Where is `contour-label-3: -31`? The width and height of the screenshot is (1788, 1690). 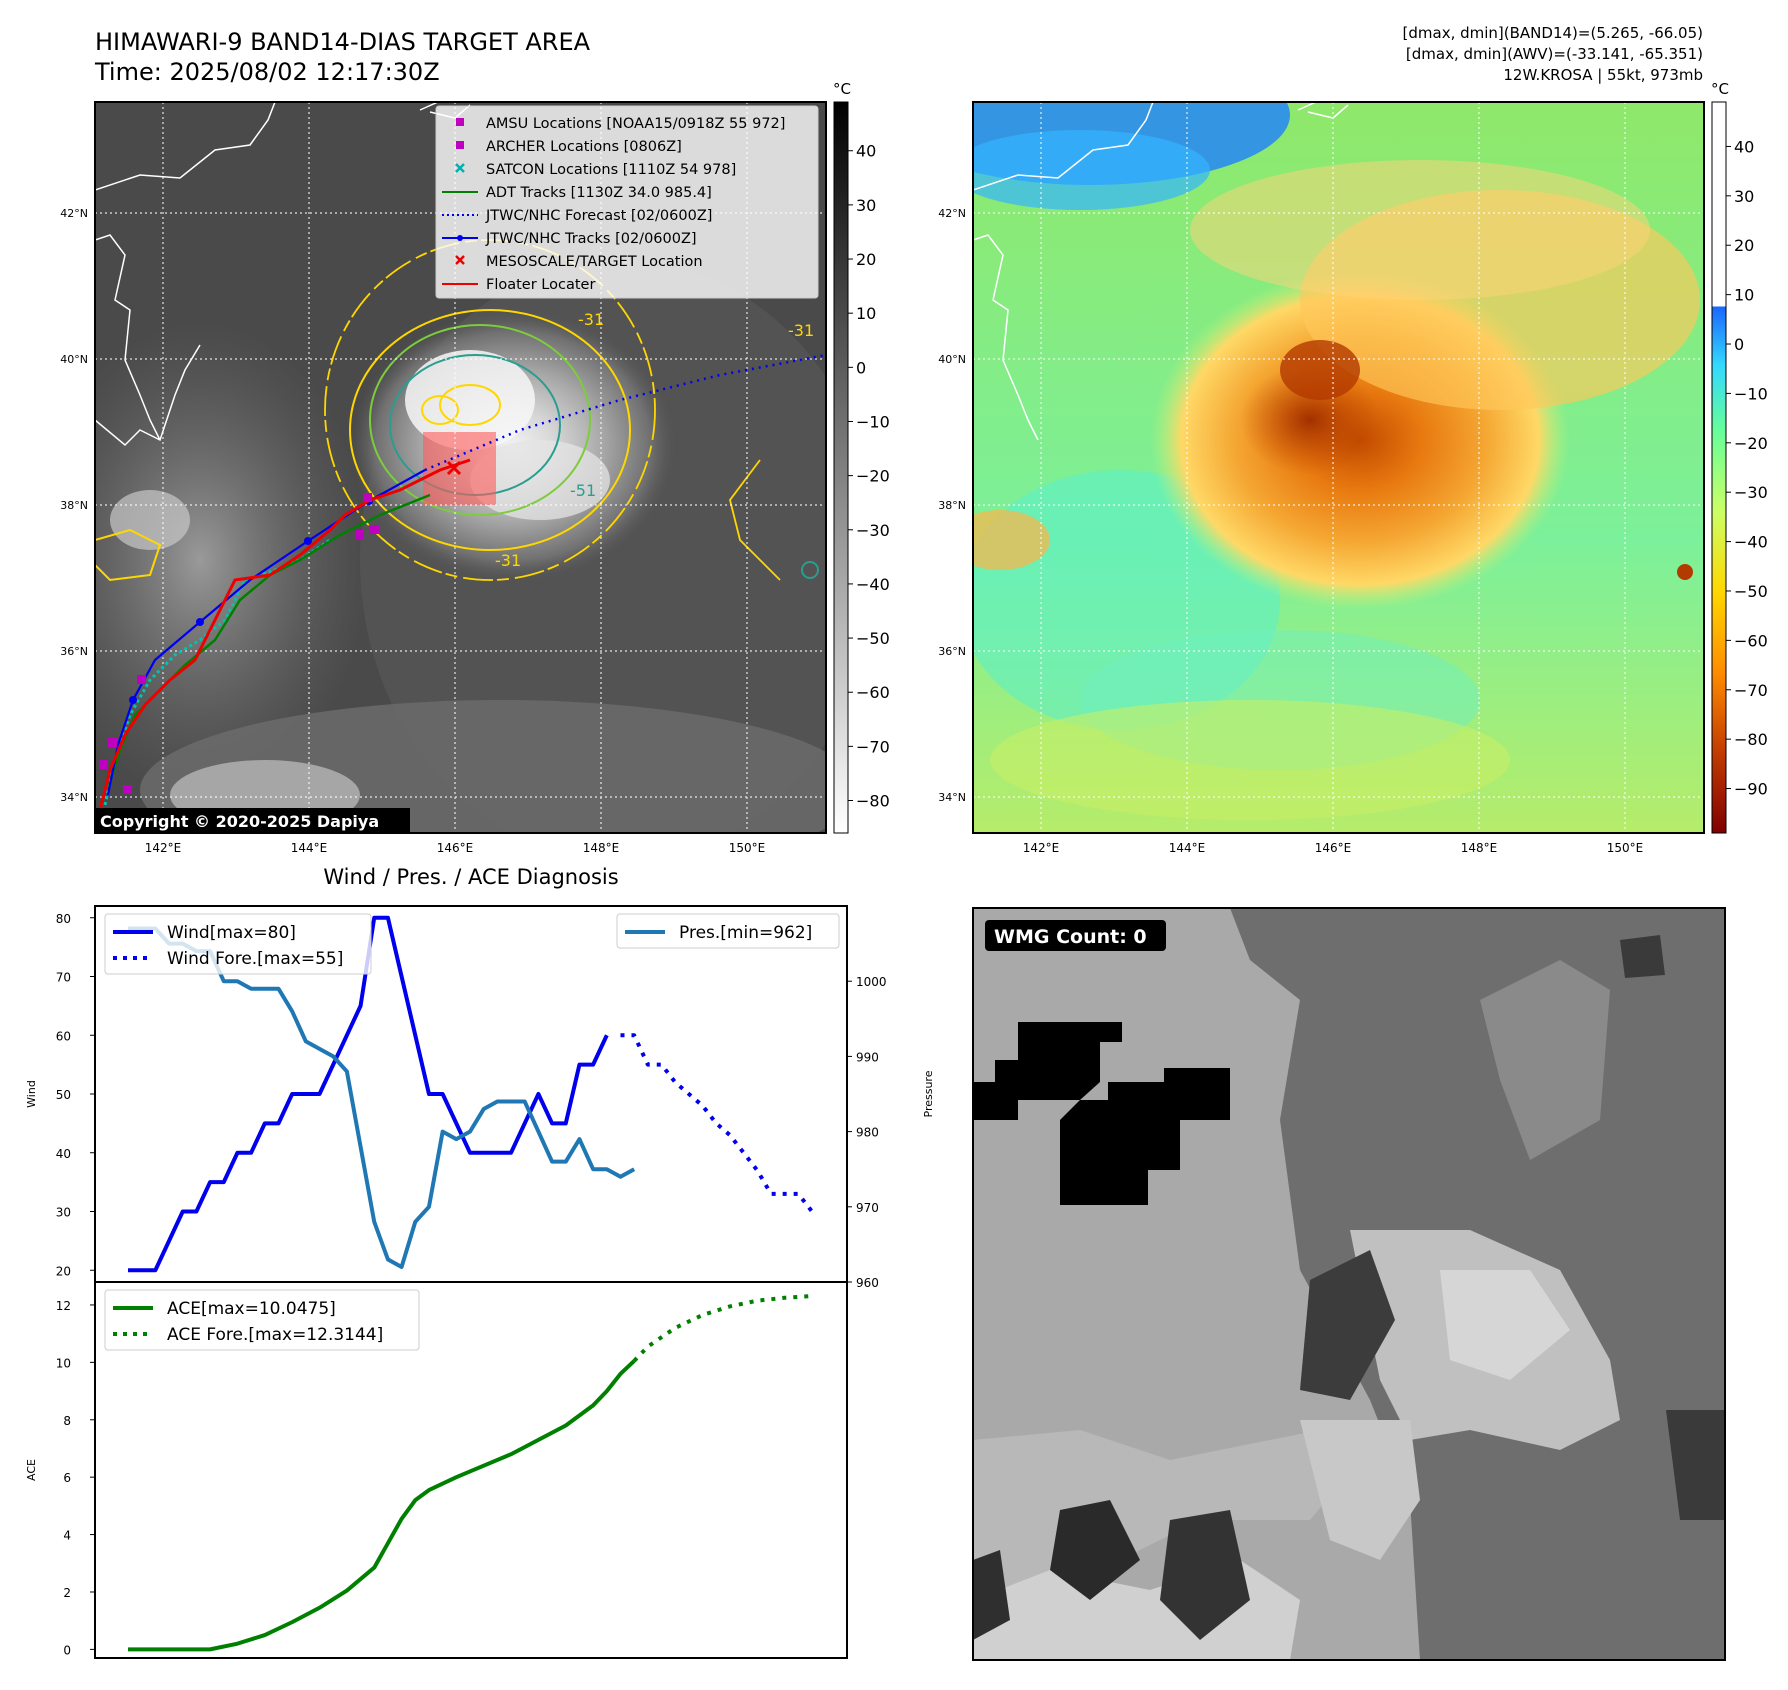
contour-label-3: -31 is located at coordinates (508, 560).